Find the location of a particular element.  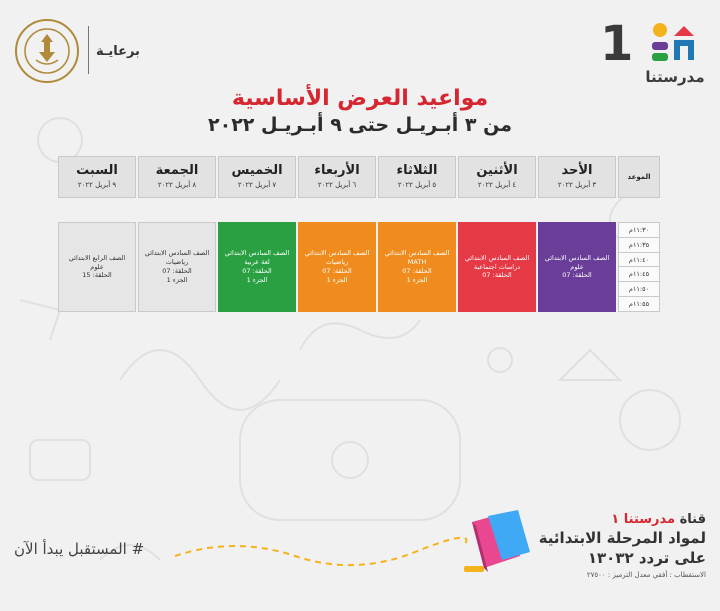

time-slot: ١١:٥٥م is located at coordinates (639, 304).